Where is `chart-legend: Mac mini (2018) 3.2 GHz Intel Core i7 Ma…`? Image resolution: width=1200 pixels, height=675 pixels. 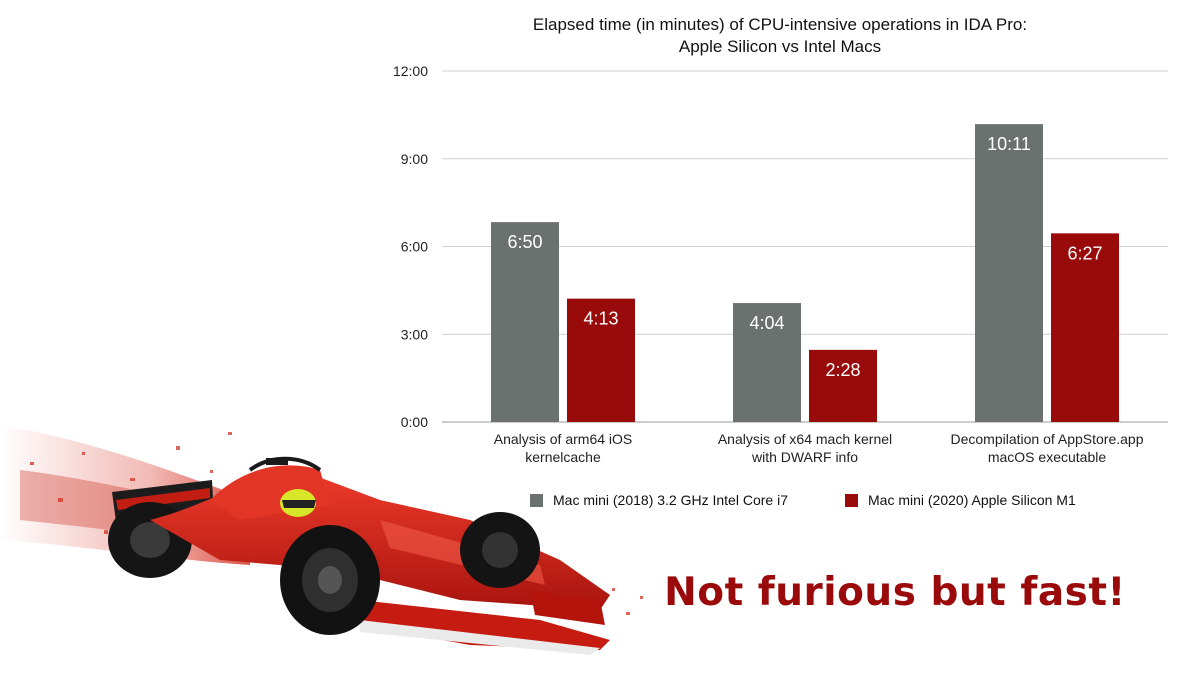
chart-legend: Mac mini (2018) 3.2 GHz Intel Core i7 Ma… is located at coordinates (850, 503).